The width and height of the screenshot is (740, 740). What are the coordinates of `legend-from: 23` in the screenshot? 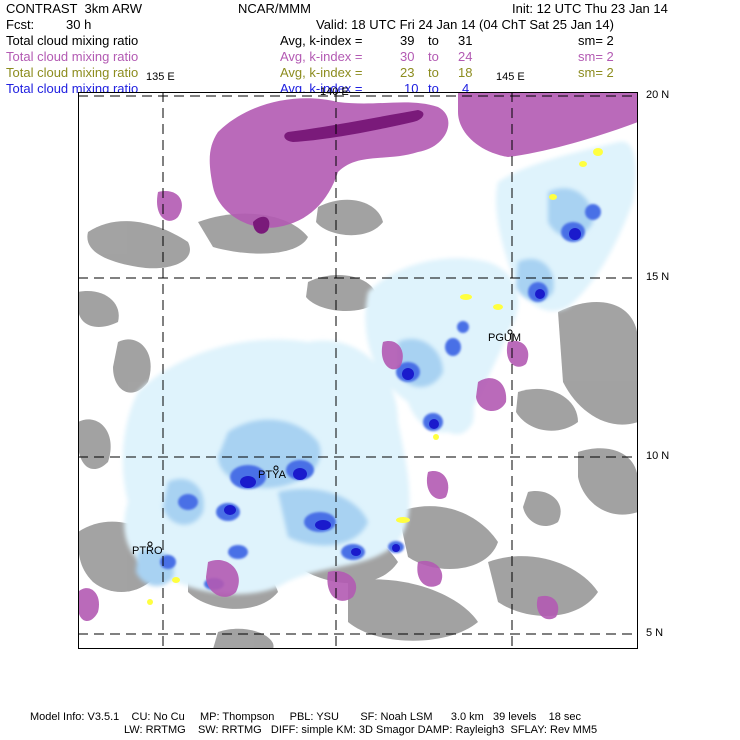 It's located at (407, 72).